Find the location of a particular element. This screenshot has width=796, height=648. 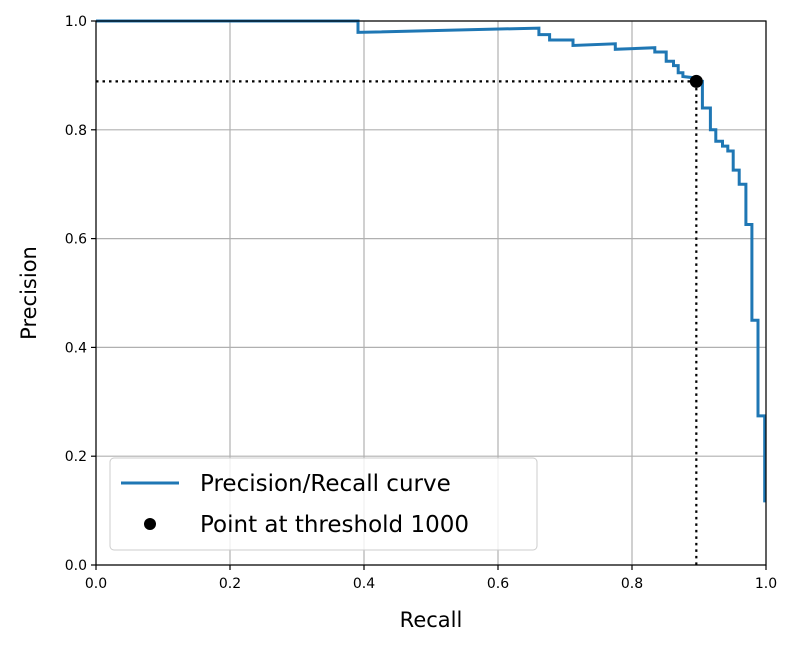

x-tick-label: 0.0 is located at coordinates (96, 584).